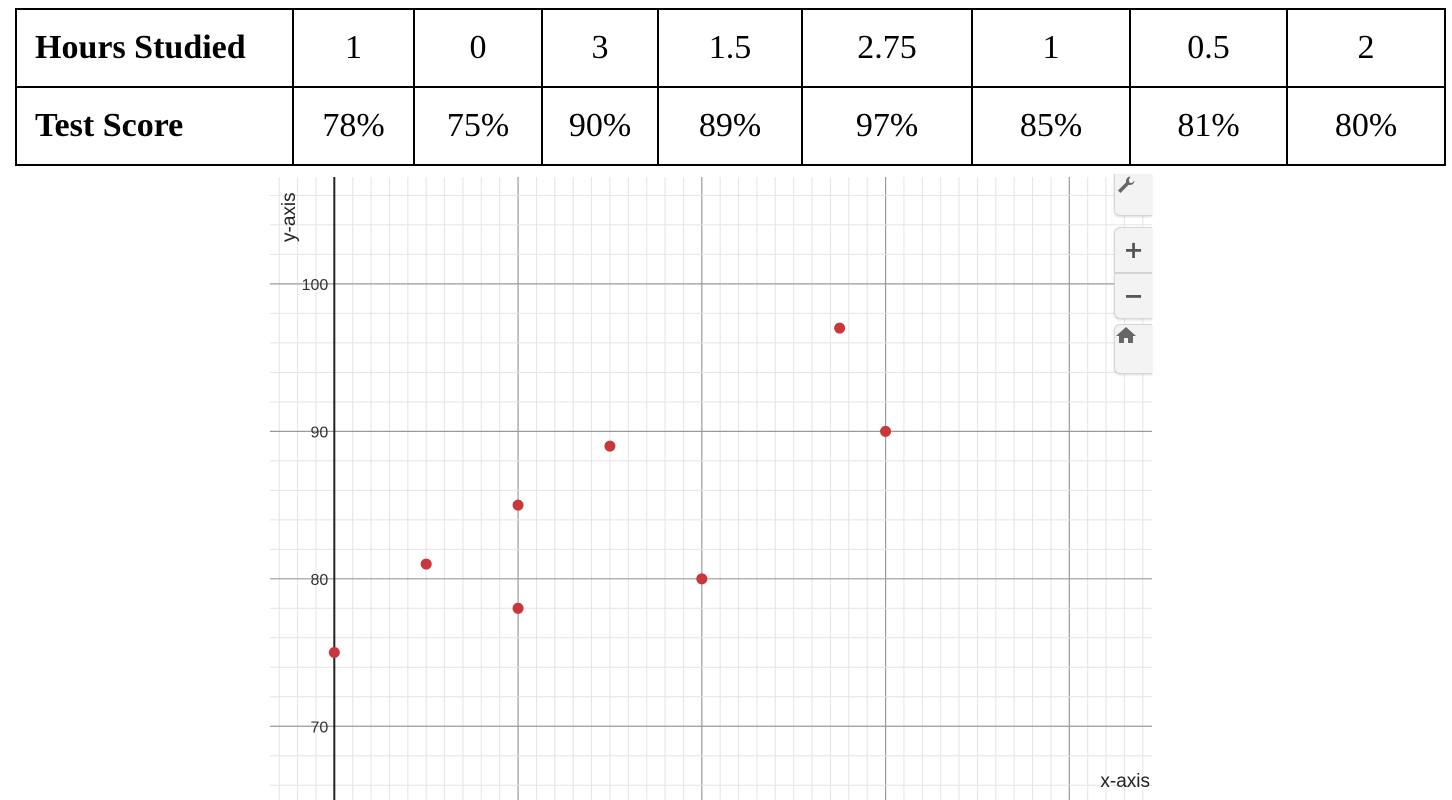 The width and height of the screenshot is (1452, 800). Describe the element at coordinates (1366, 48) in the screenshot. I see `hours-cell: 2` at that location.